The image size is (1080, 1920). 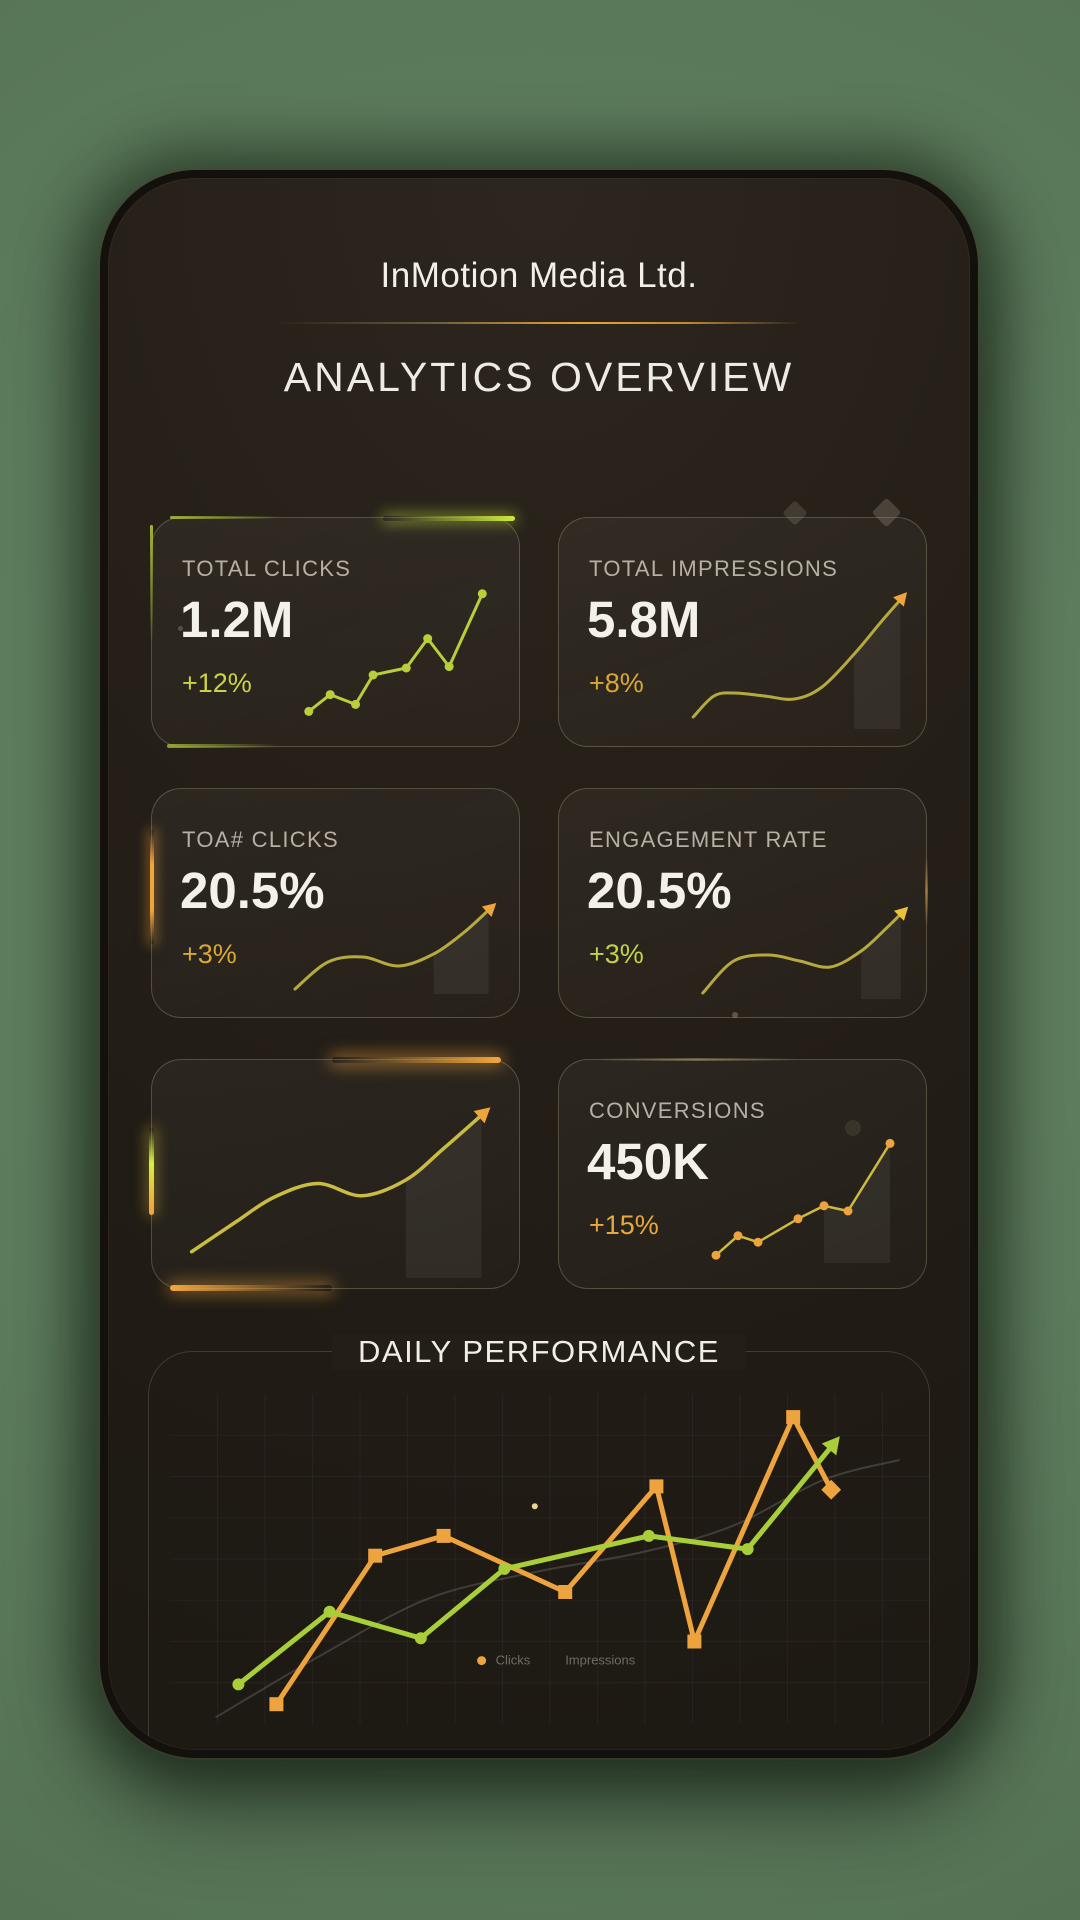 What do you see at coordinates (677, 1110) in the screenshot?
I see `stat-label: CONVERSIONS` at bounding box center [677, 1110].